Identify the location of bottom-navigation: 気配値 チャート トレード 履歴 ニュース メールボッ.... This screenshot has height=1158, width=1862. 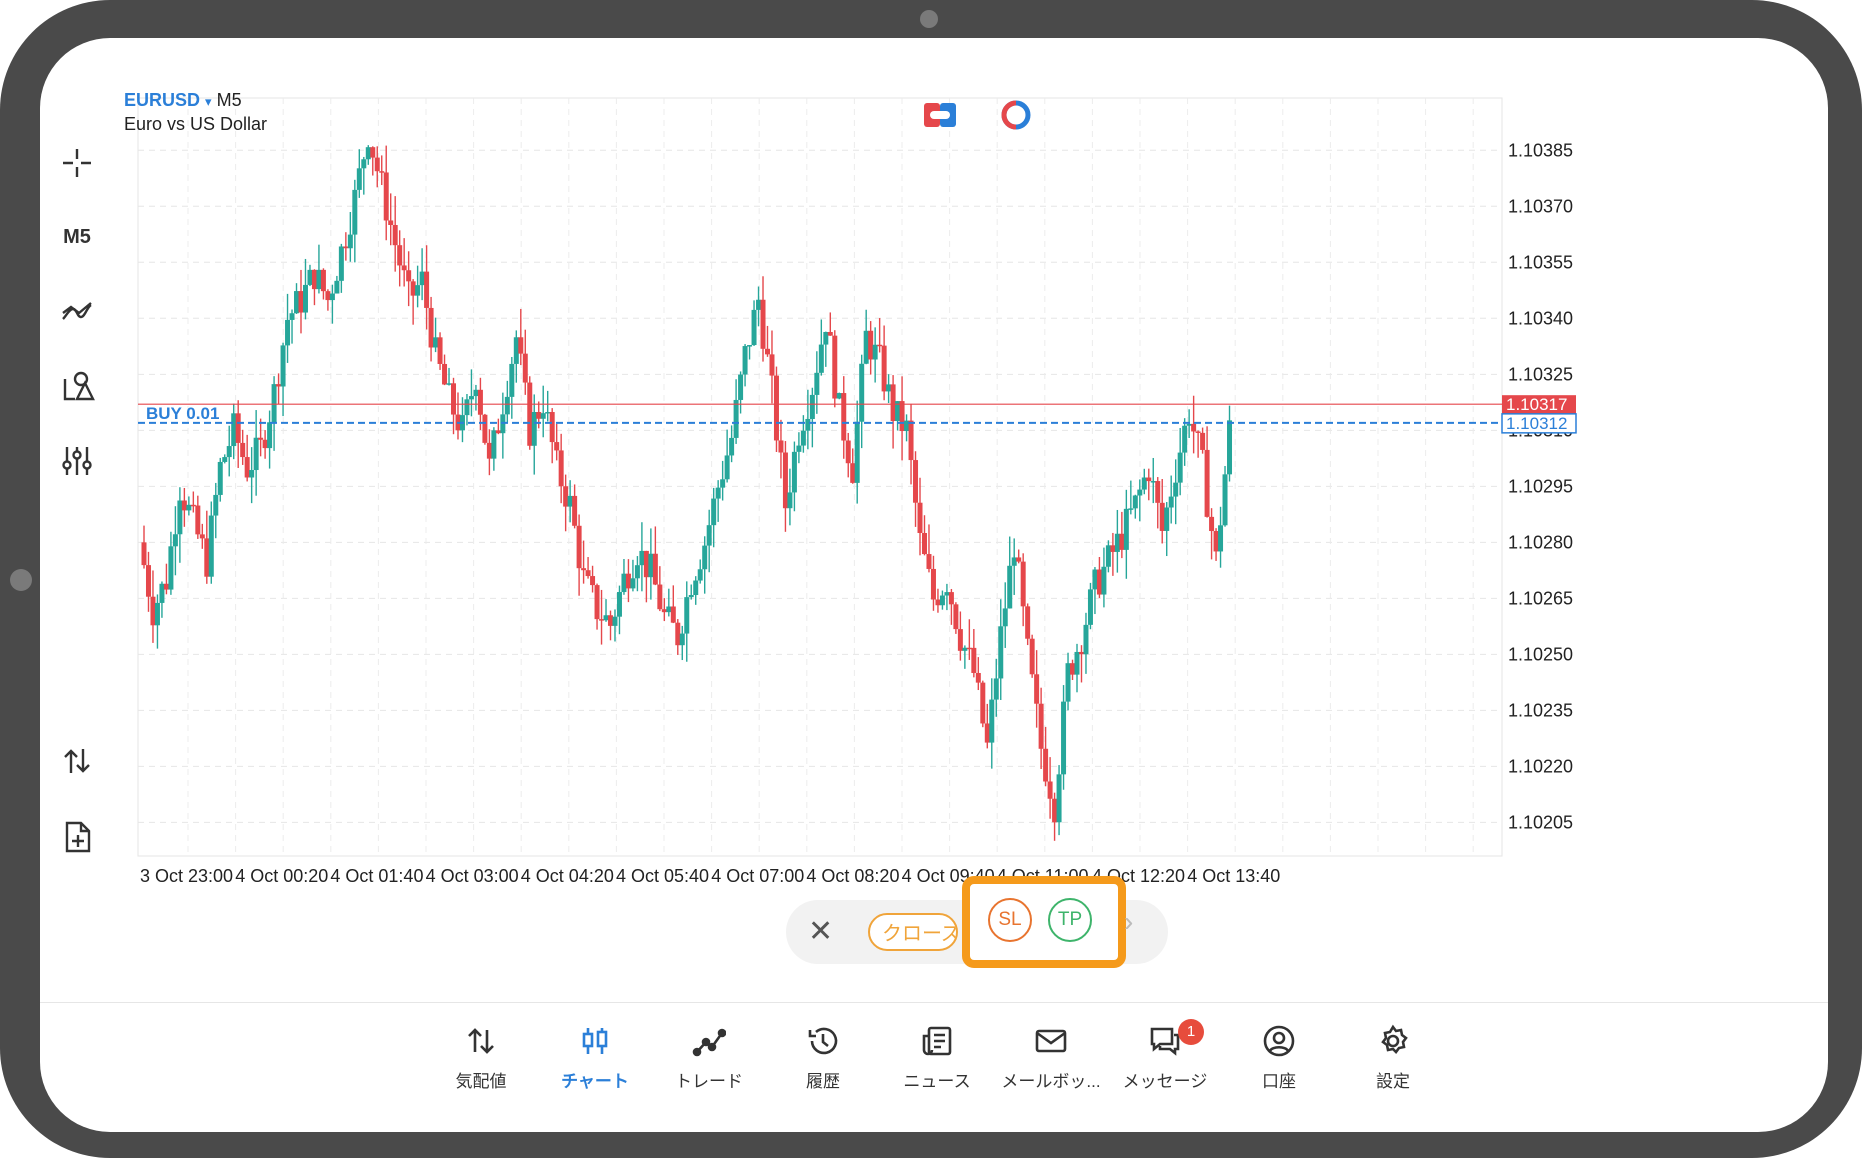
(934, 1067).